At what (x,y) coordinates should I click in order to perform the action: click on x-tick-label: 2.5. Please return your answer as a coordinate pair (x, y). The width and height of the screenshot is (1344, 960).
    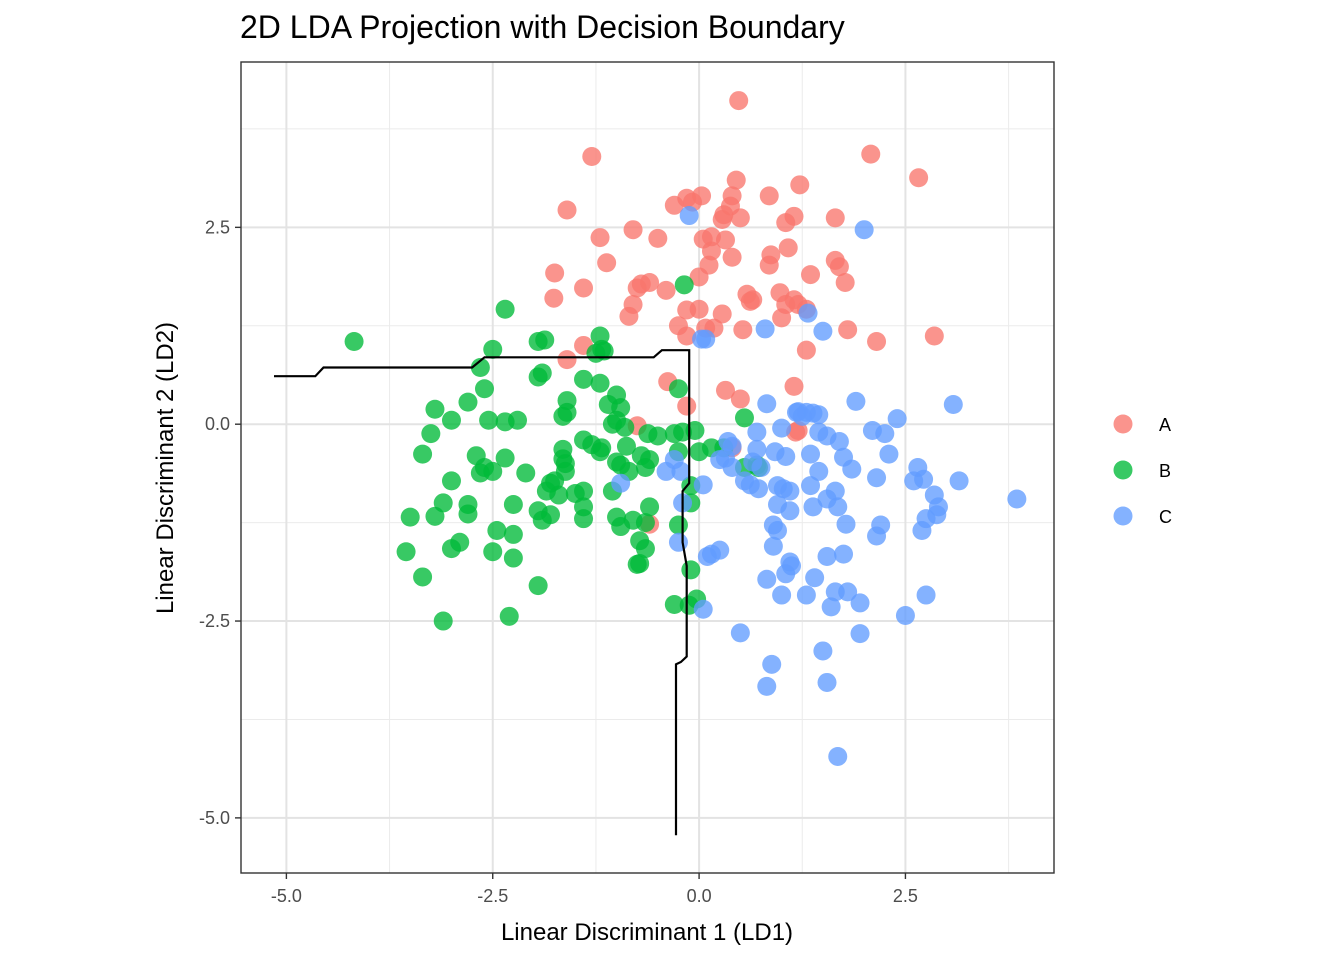
    Looking at the image, I should click on (905, 896).